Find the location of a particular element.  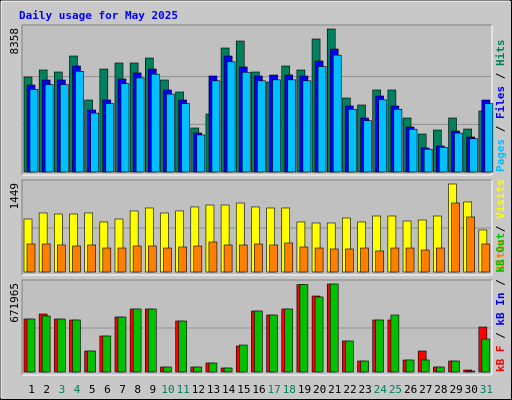

x-tick-label: 21 is located at coordinates (334, 389).